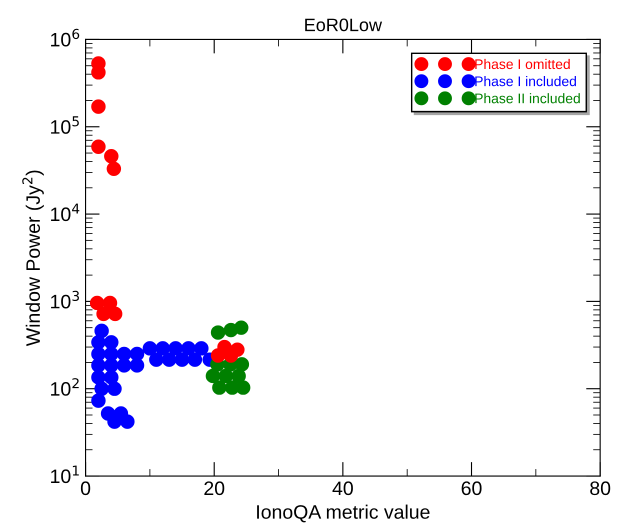  I want to click on y-tick-label: 10$^{2}$, so click(65, 387).